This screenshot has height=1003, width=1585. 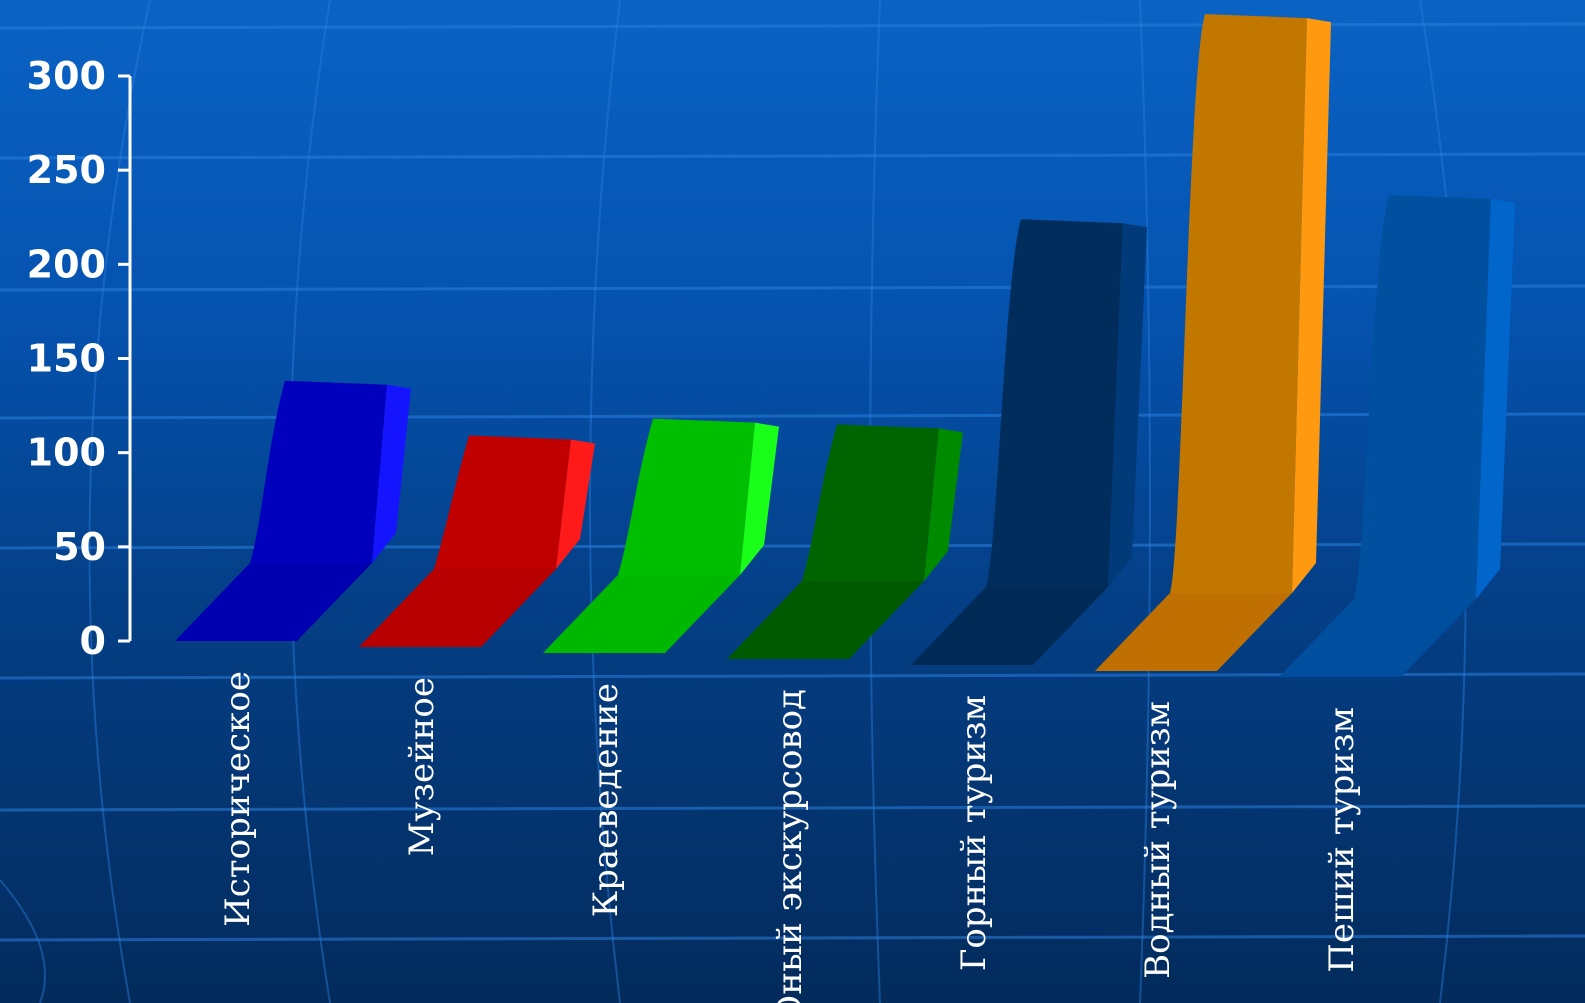 I want to click on y-tick-label: 50, so click(x=79, y=547).